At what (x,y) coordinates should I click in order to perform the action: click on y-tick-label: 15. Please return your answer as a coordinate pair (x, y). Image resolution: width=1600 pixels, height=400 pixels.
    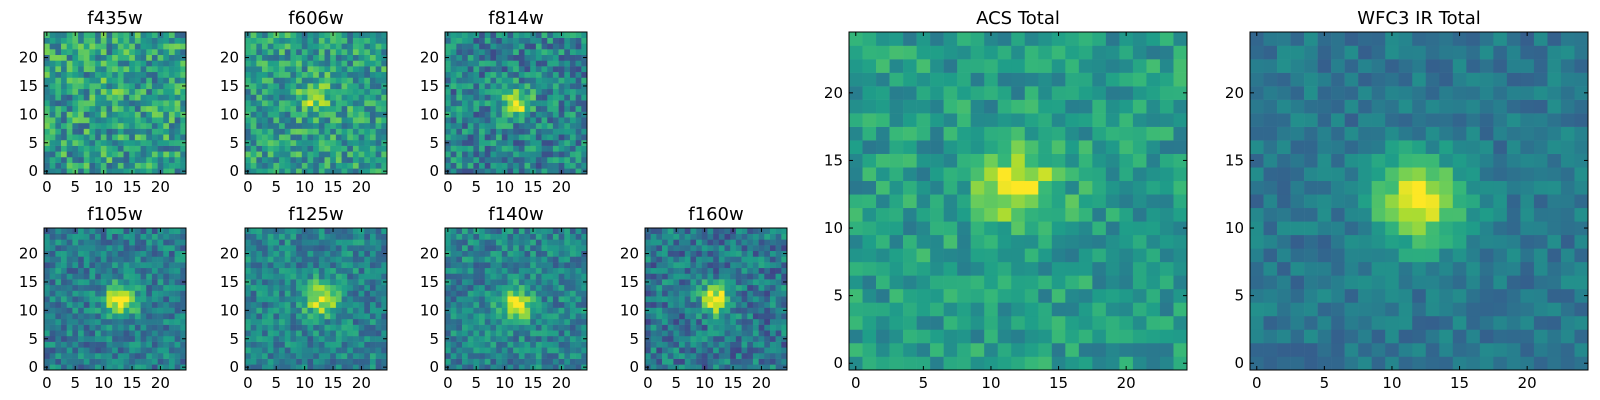
    Looking at the image, I should click on (229, 86).